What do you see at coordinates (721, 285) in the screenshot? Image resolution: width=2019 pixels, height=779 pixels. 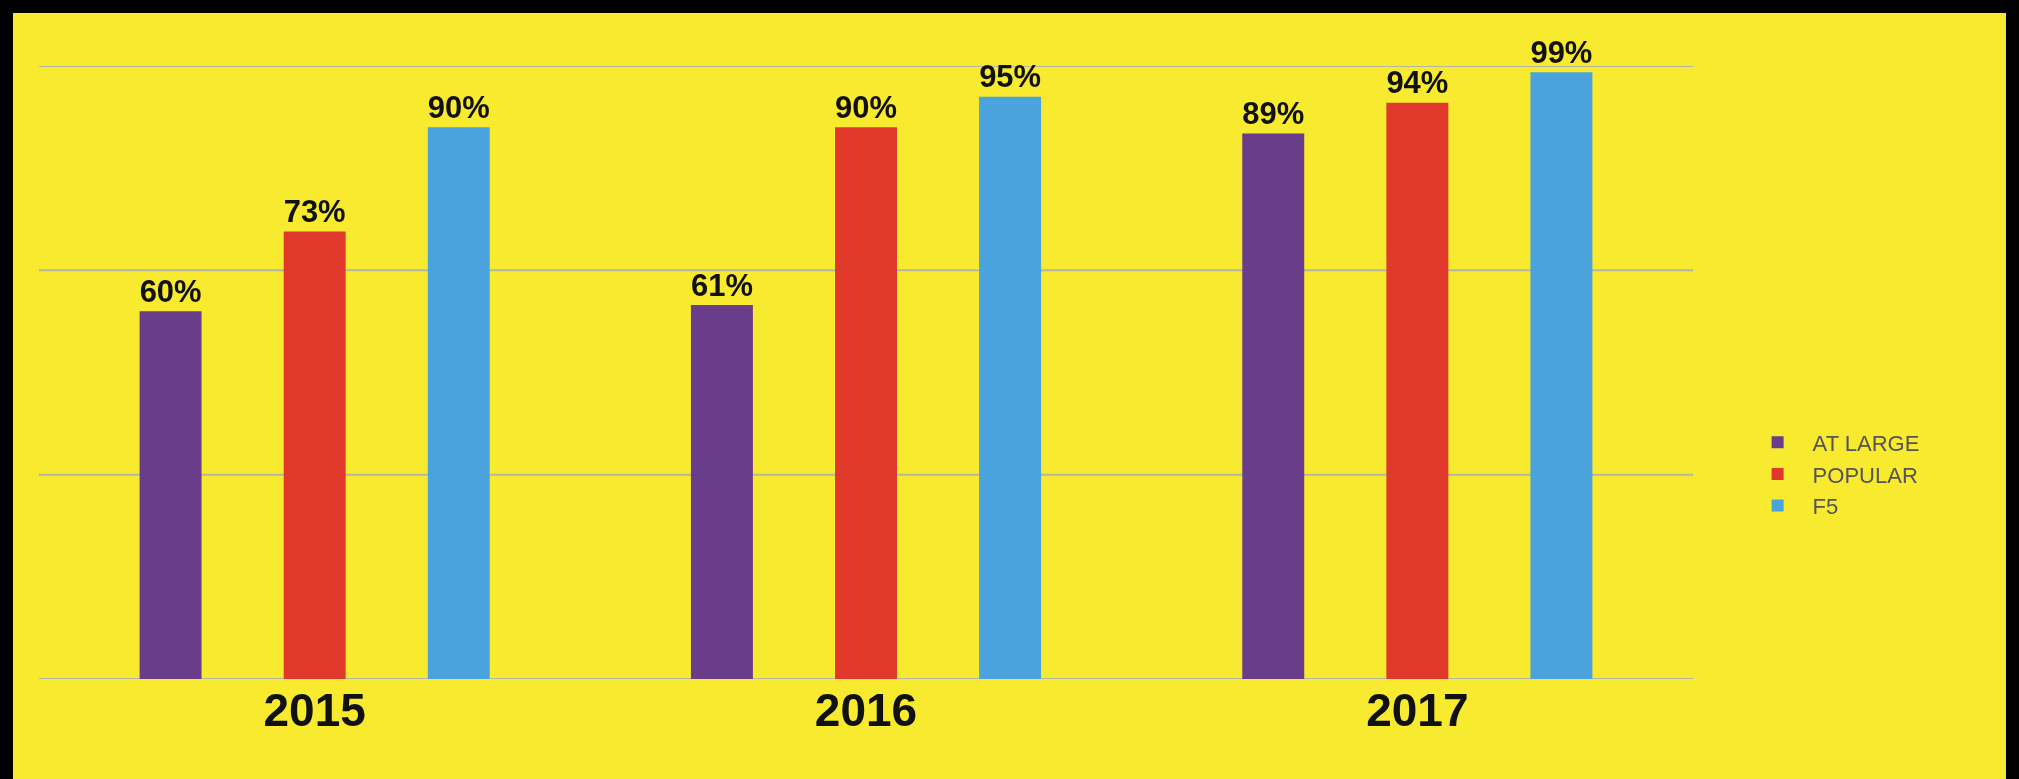 I see `data-label: 61%` at bounding box center [721, 285].